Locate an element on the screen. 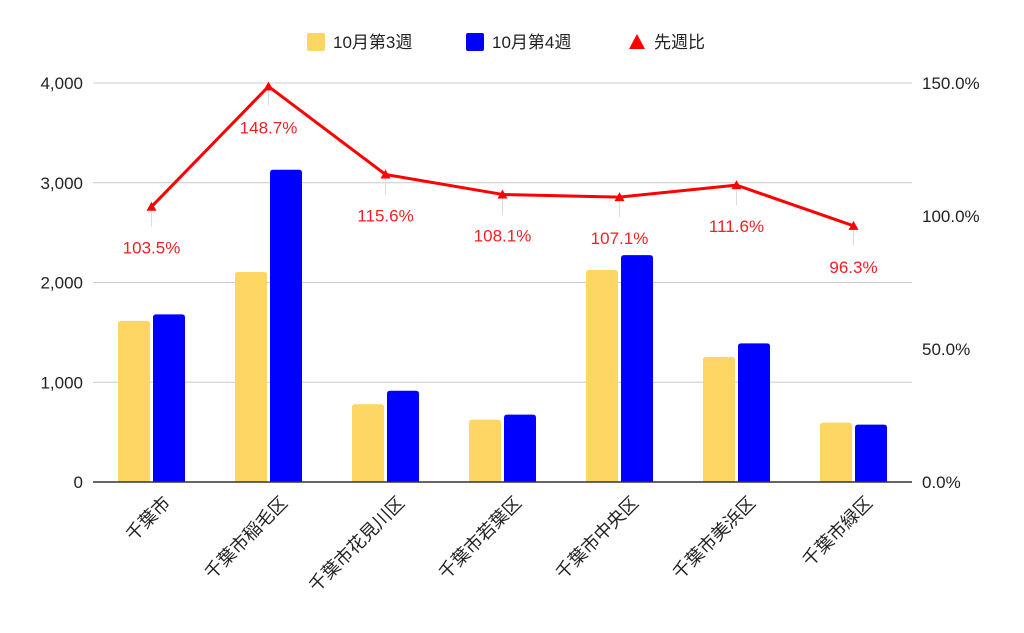 This screenshot has width=1024, height=633. right-tick-label: 150.0% is located at coordinates (951, 83).